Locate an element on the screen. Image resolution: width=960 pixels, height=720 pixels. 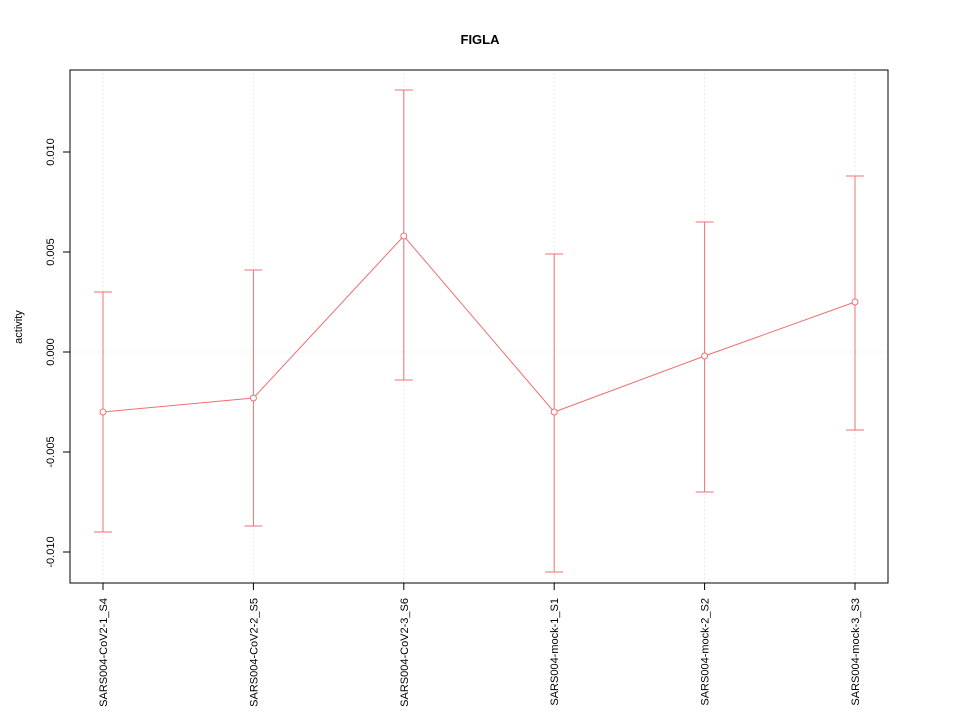
y-tick-label: 0.010 is located at coordinates (51, 152).